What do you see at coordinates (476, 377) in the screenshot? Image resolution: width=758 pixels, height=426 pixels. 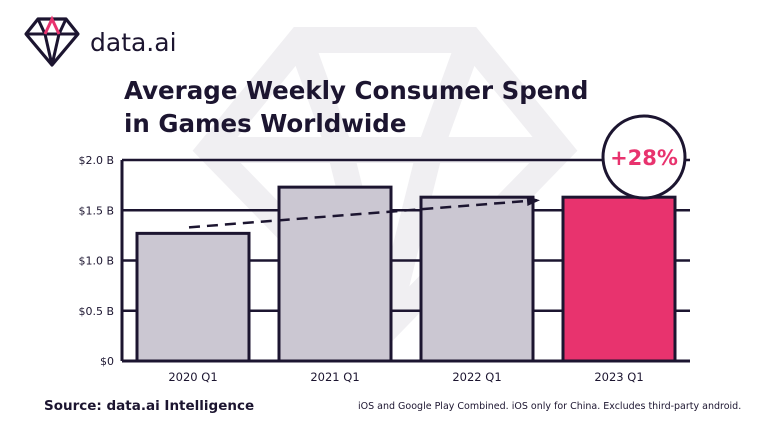 I see `x-tick-label: 2022 Q1` at bounding box center [476, 377].